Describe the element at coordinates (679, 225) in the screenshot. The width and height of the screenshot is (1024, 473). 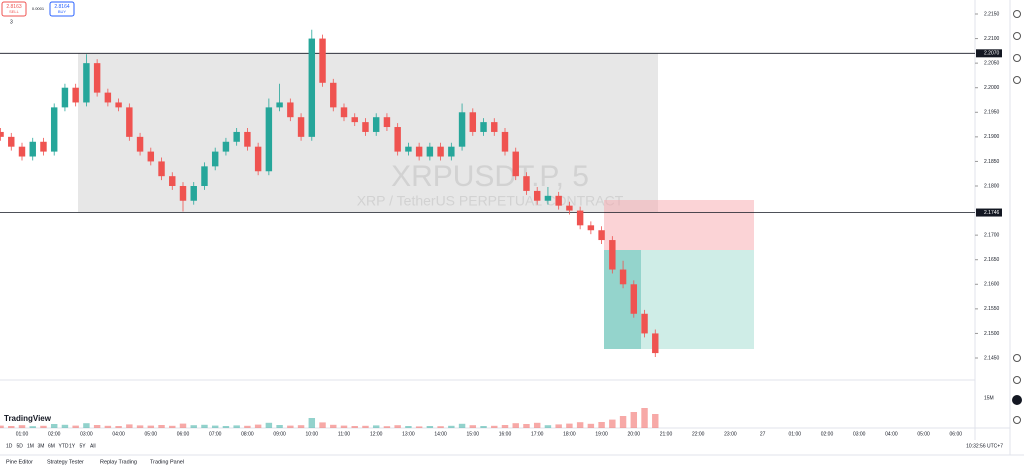
I see `stop-zone` at that location.